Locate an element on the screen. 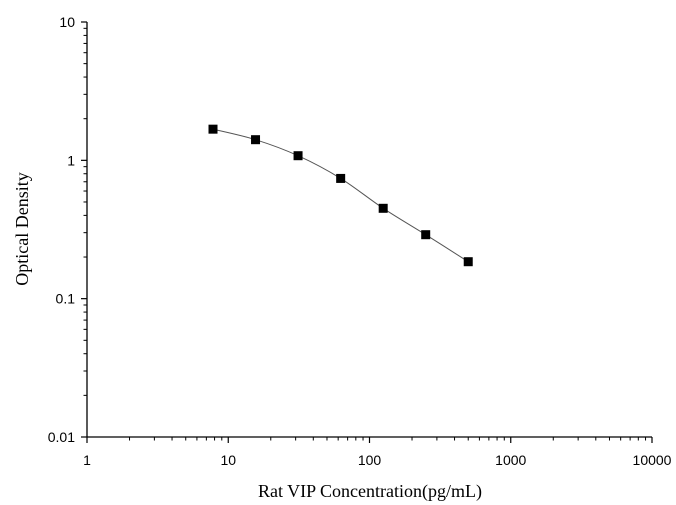 This screenshot has width=676, height=505. fitted-curve is located at coordinates (340, 195).